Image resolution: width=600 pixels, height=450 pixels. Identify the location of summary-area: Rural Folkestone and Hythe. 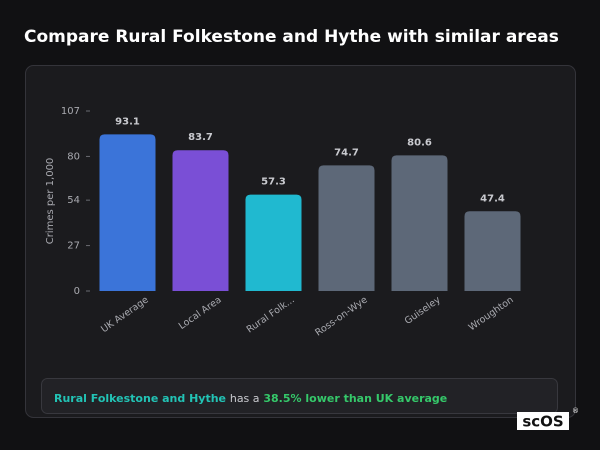
(140, 398).